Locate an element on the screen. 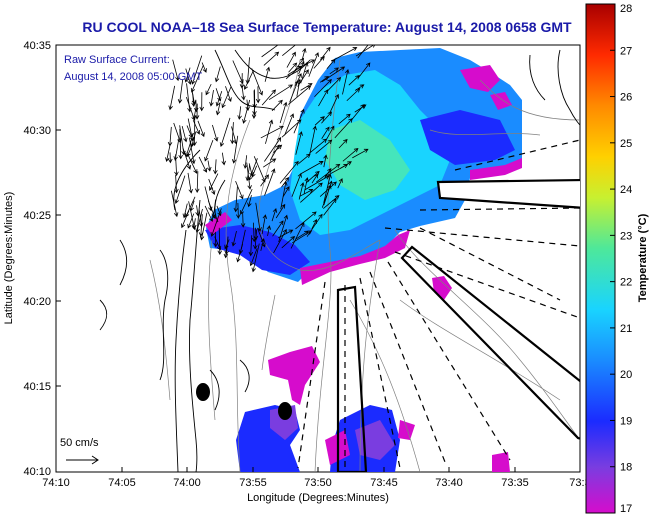  colorbar-tick-label: 21 is located at coordinates (626, 329).